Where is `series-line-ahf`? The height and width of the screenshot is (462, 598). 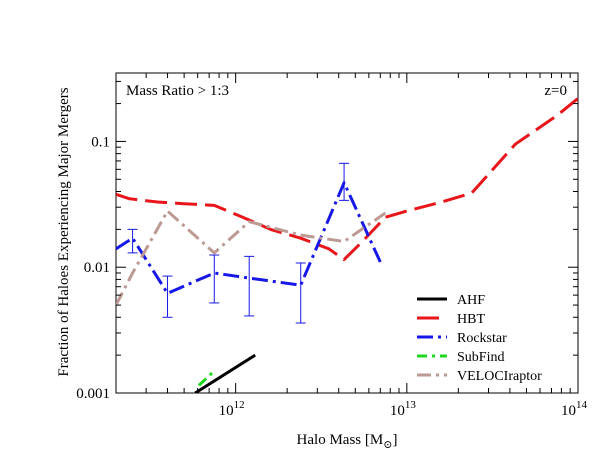
series-line-ahf is located at coordinates (225, 373).